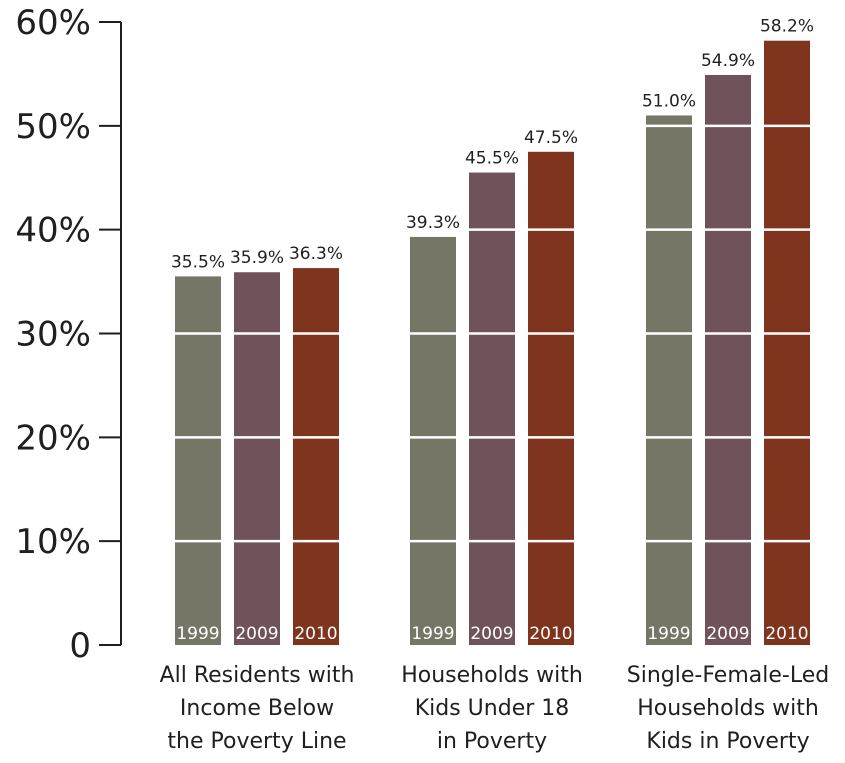 This screenshot has height=763, width=845. What do you see at coordinates (257, 708) in the screenshot?
I see `category-label: Income Below` at bounding box center [257, 708].